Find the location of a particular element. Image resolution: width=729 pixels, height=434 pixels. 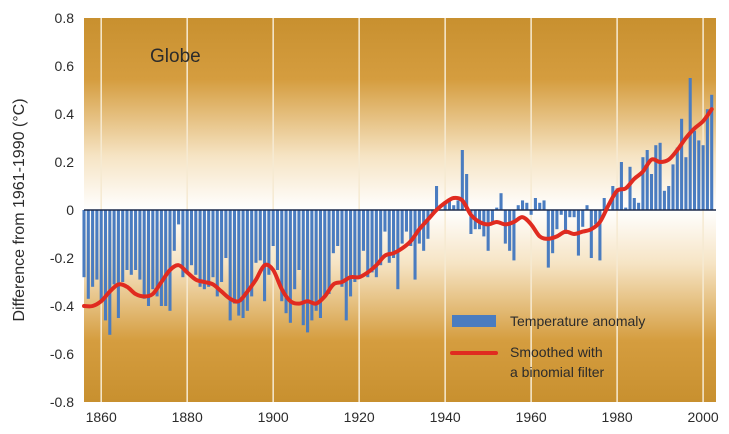

bar-1981 is located at coordinates (621, 186).